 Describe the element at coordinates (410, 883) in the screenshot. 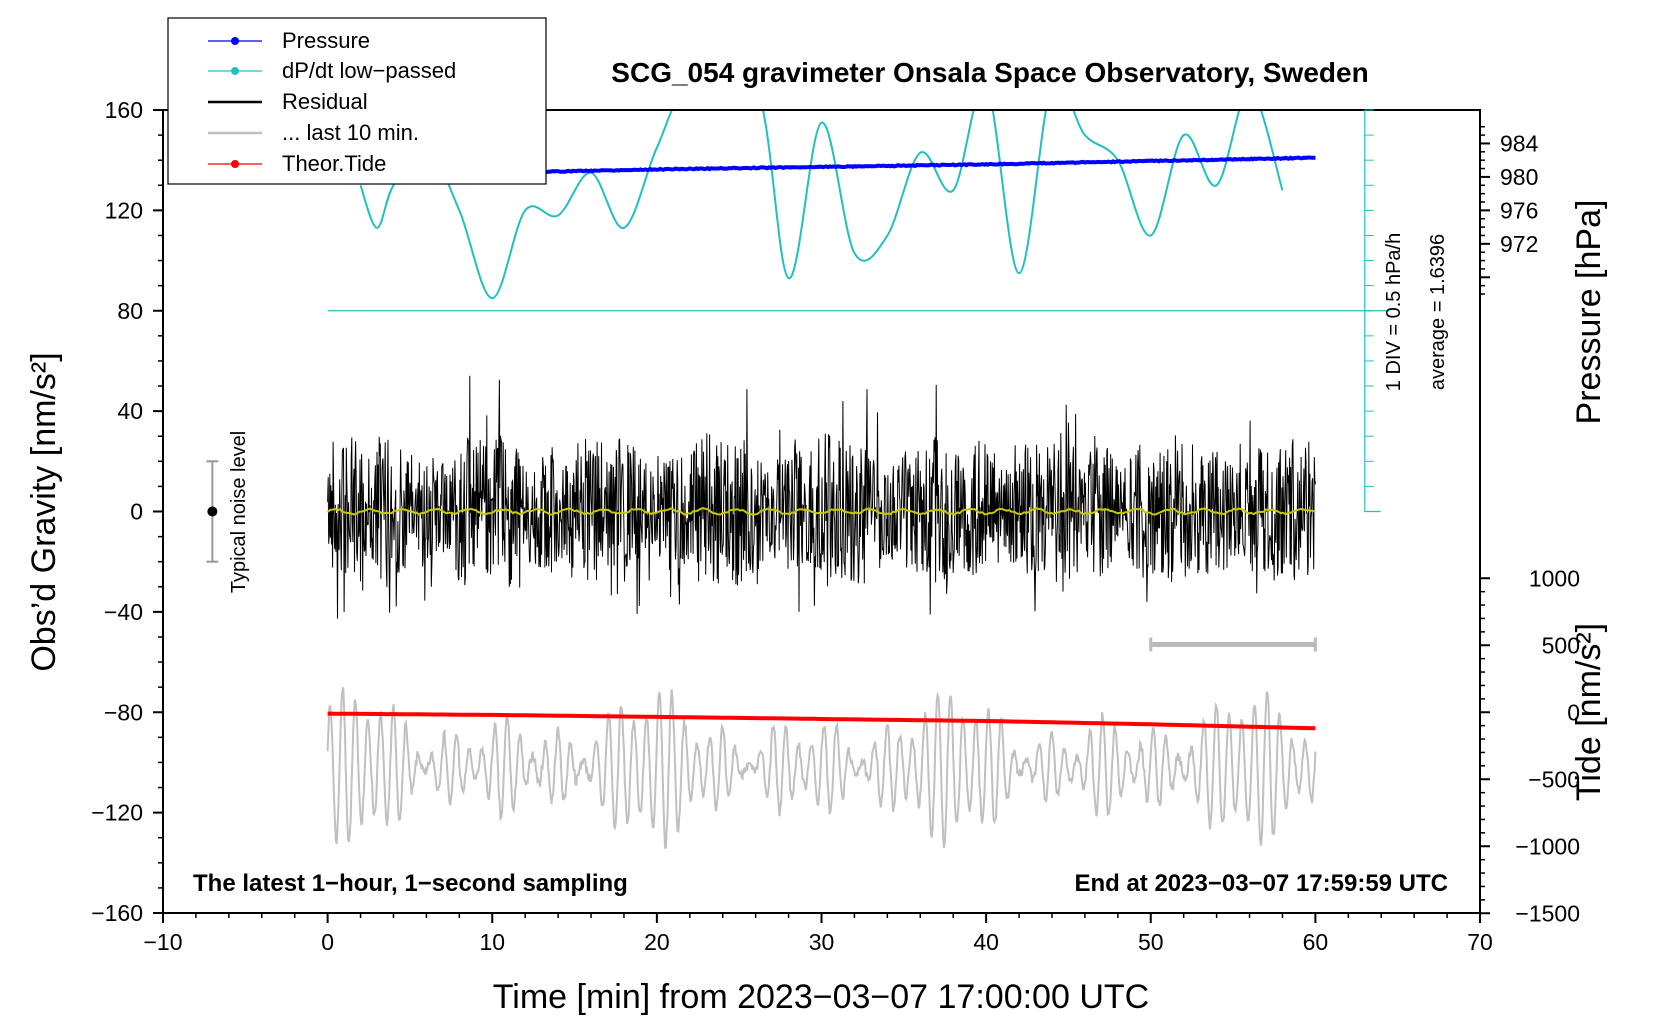

I see `sampling-note: The latest 1−hour, 1−second sampling` at that location.